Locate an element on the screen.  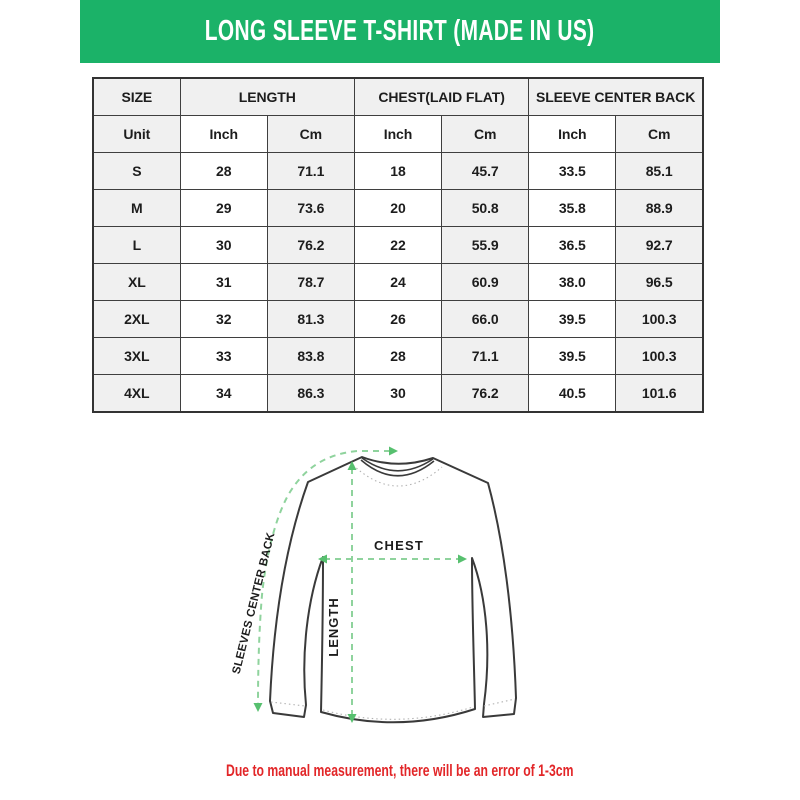
value-cell: 85.1 is located at coordinates (659, 171).